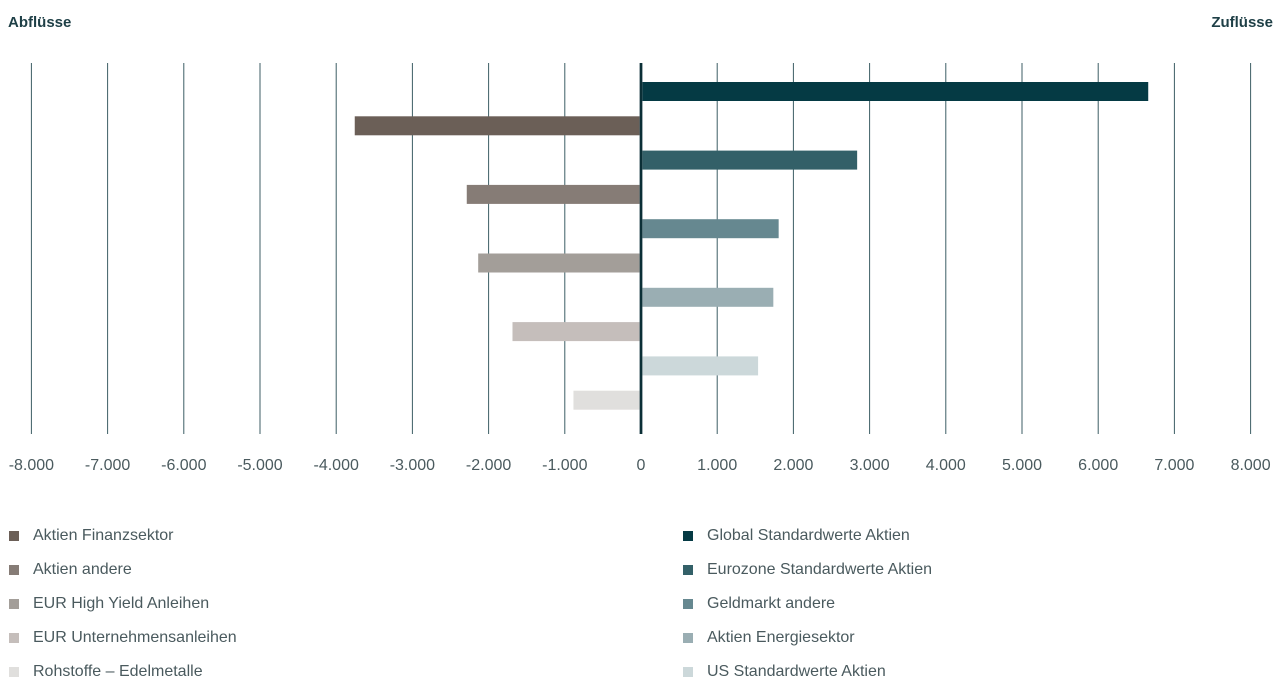  Describe the element at coordinates (710, 229) in the screenshot. I see `bar-geldmarkt-andere` at that location.